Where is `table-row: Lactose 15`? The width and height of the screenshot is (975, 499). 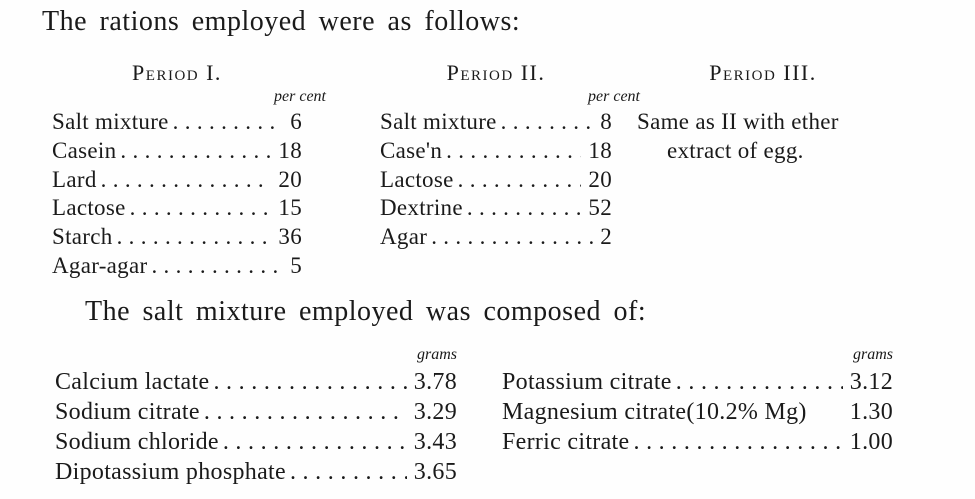
table-row: Lactose 15 is located at coordinates (177, 208).